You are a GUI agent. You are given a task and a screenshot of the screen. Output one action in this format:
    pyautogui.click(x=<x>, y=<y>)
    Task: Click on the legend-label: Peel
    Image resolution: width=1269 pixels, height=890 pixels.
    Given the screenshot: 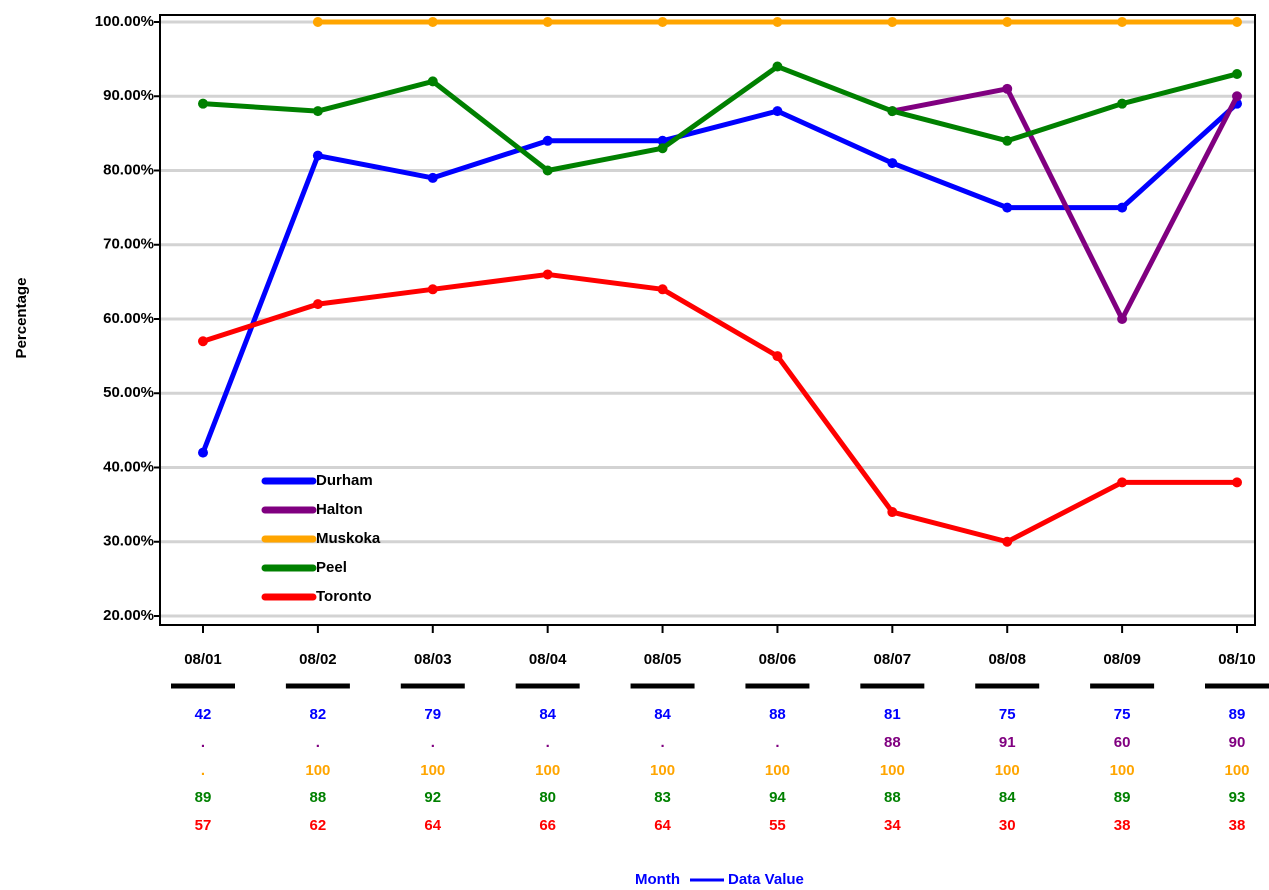 What is the action you would take?
    pyautogui.click(x=331, y=567)
    